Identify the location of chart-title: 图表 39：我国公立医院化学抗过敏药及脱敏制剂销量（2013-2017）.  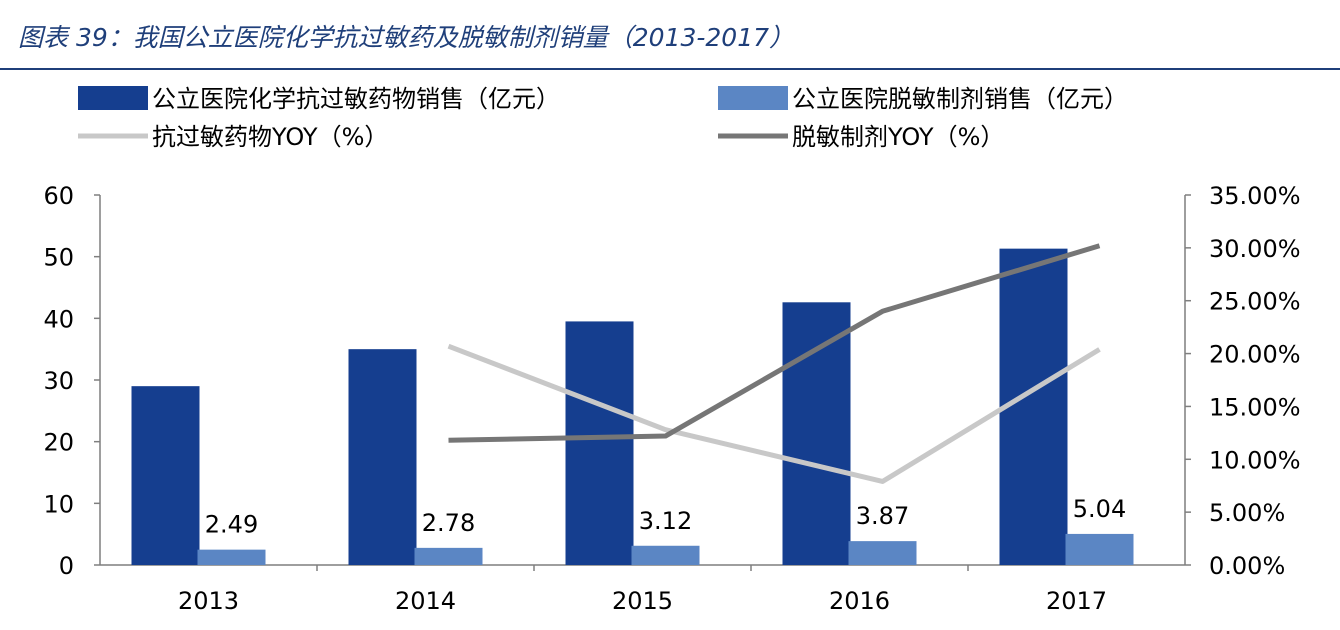
(406, 37).